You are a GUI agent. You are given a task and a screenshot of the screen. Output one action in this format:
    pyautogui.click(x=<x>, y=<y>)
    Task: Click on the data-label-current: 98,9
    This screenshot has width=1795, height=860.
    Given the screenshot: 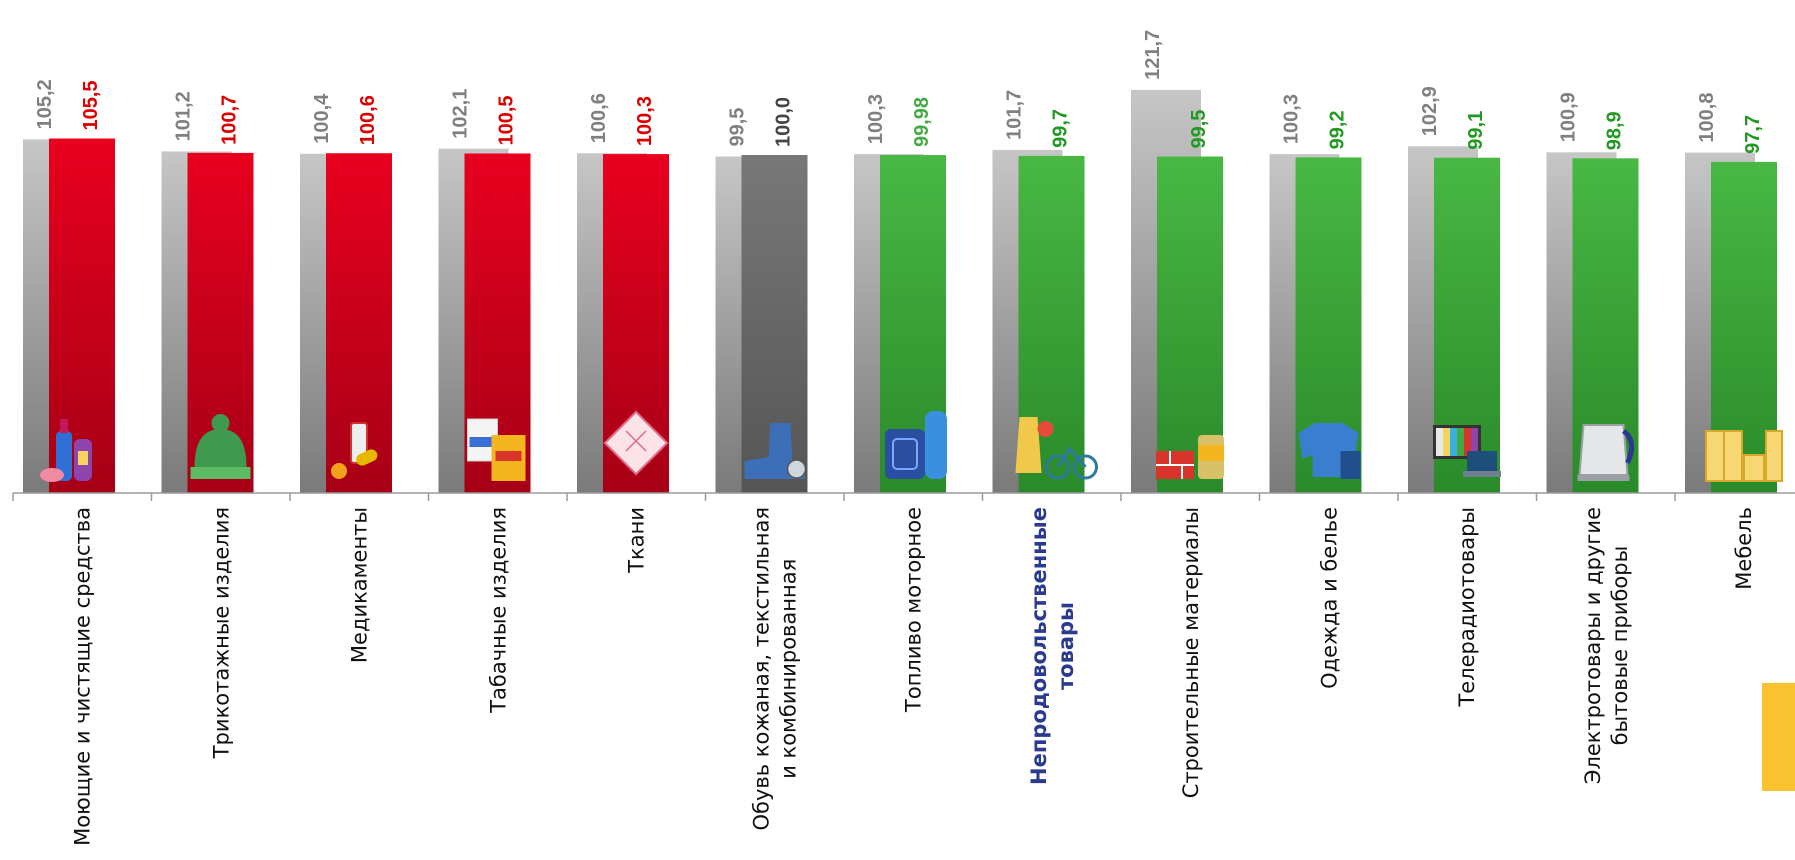 What is the action you would take?
    pyautogui.click(x=1615, y=130)
    